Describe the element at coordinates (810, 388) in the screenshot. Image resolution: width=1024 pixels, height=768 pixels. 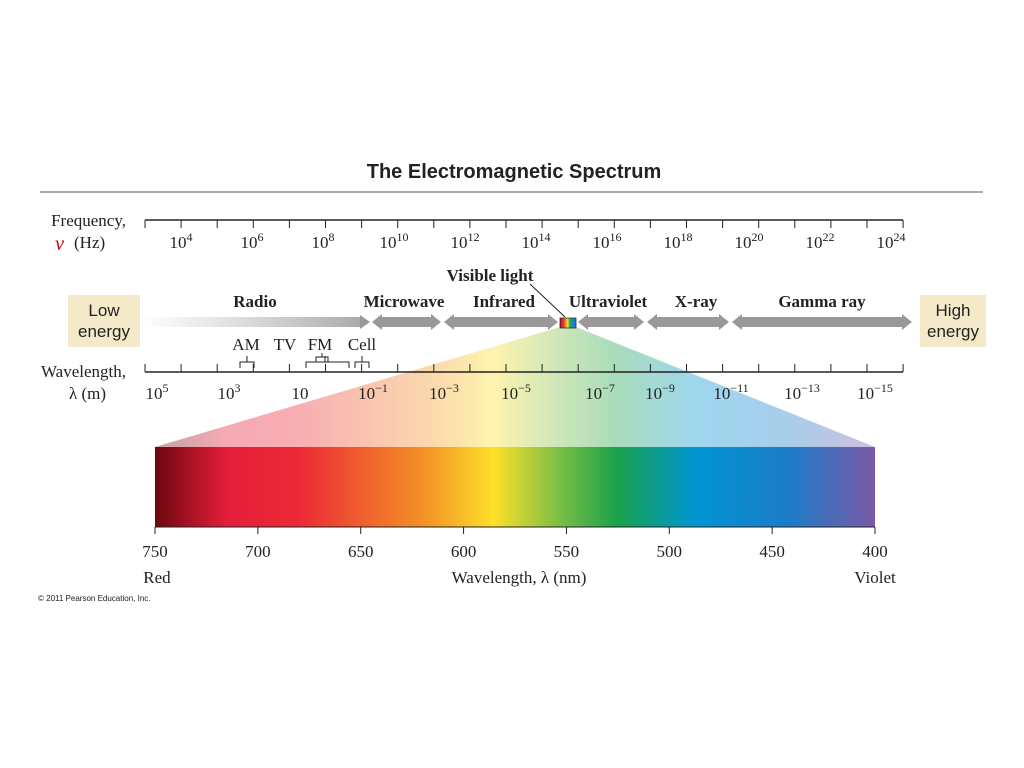
I see `wavelength-tick-label-exp: −13` at that location.